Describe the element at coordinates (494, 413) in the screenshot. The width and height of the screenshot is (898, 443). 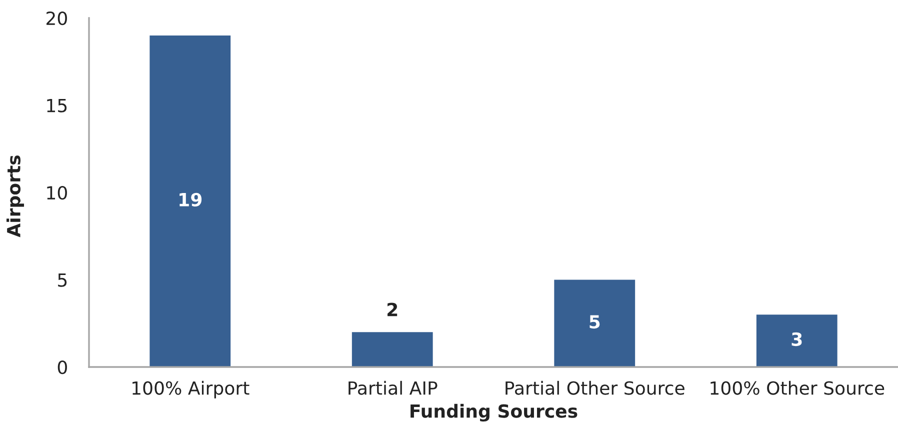
I see `x-axis-title: Funding Sources` at that location.